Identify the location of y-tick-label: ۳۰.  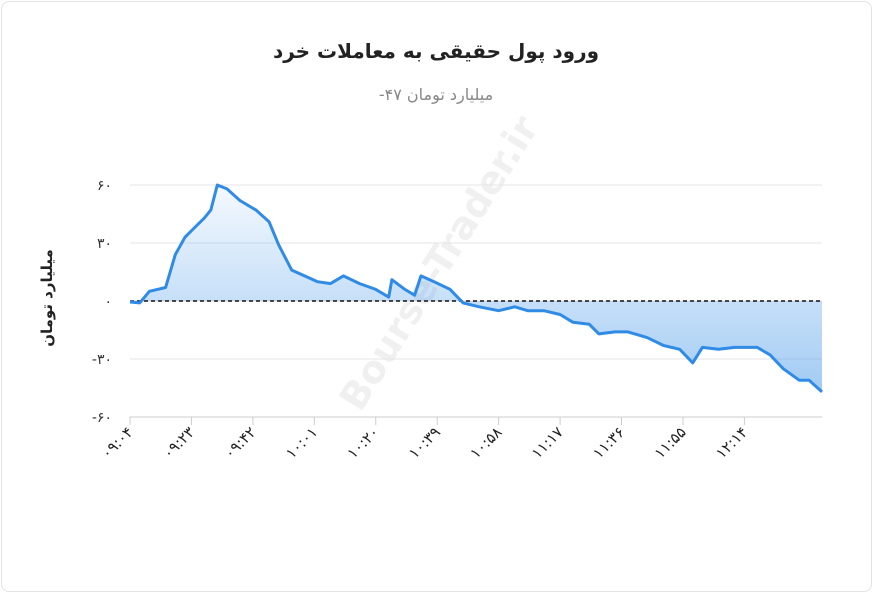
(104, 244).